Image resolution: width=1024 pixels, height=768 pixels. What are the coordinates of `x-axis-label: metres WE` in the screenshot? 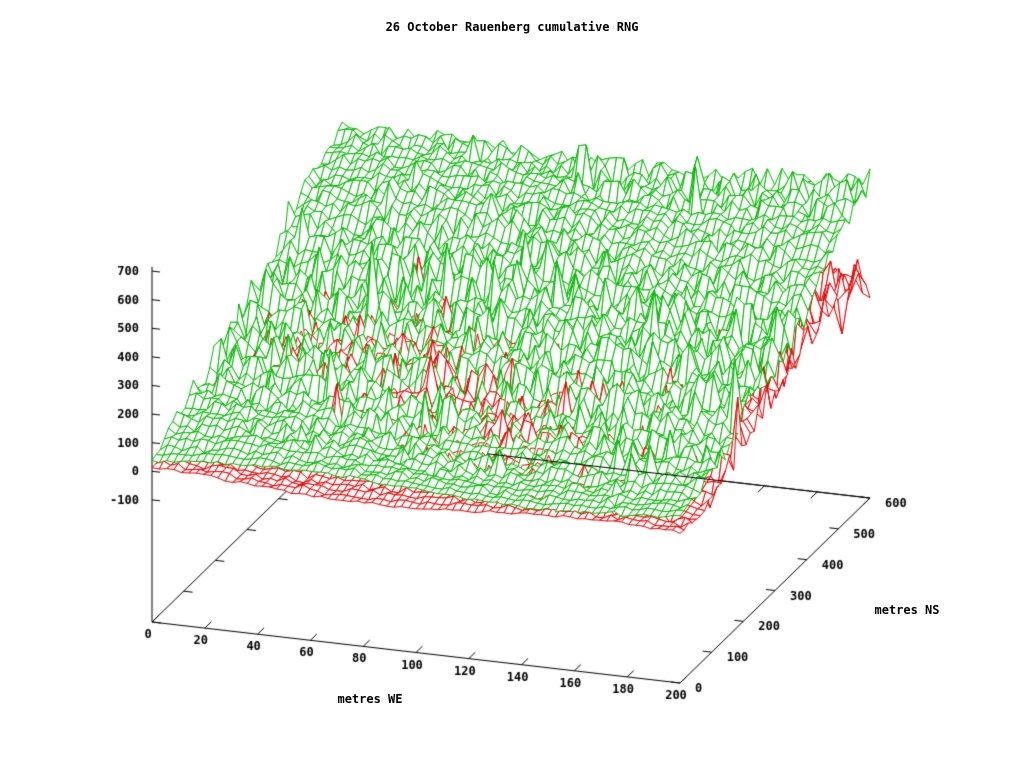 It's located at (370, 699).